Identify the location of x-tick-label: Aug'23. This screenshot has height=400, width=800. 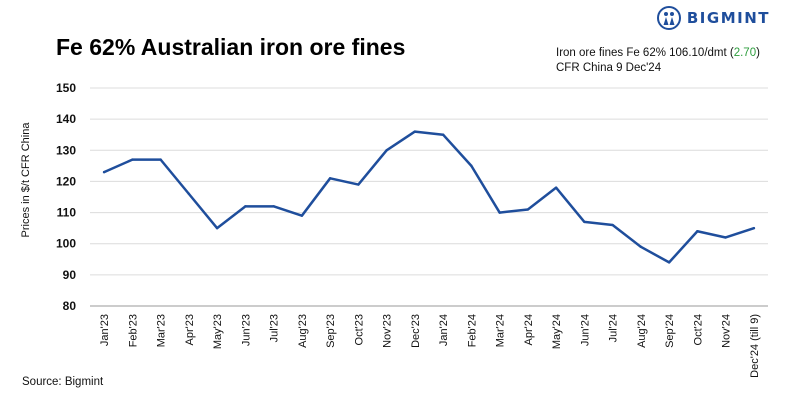
(303, 331).